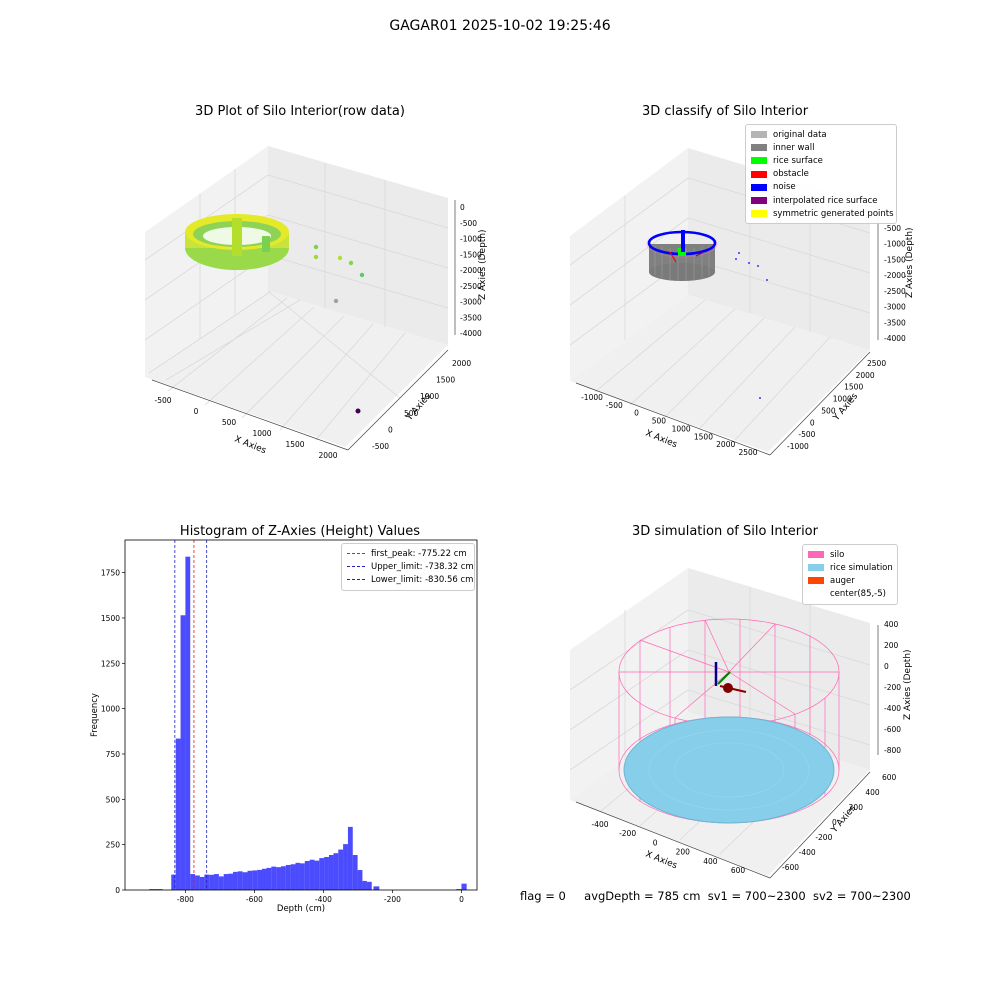  What do you see at coordinates (892, 687) in the screenshot?
I see `panel4-z-ticks: 400 200 0 -200 -400 -600 -800` at bounding box center [892, 687].